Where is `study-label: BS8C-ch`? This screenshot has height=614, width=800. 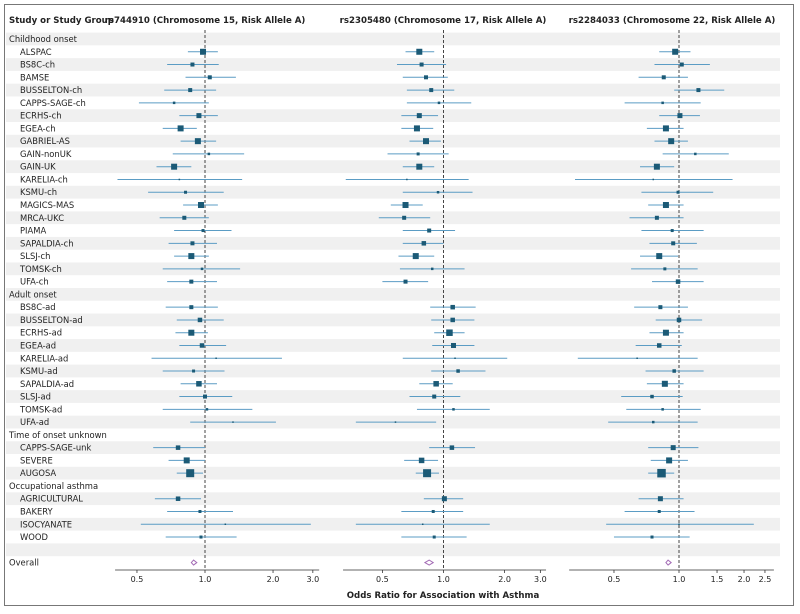
study-label: BS8C-ch is located at coordinates (37, 65).